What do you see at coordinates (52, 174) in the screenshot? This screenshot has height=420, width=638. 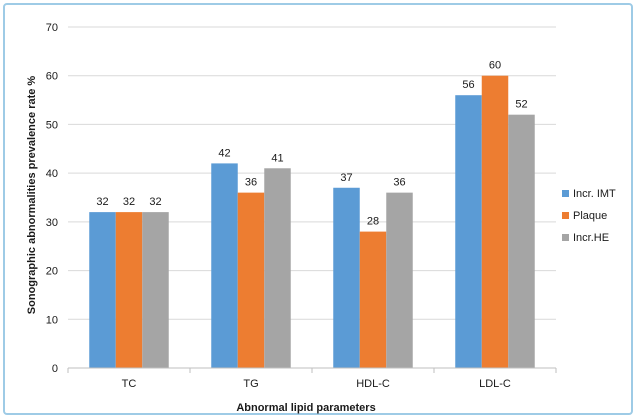 I see `y-tick-label: 40` at bounding box center [52, 174].